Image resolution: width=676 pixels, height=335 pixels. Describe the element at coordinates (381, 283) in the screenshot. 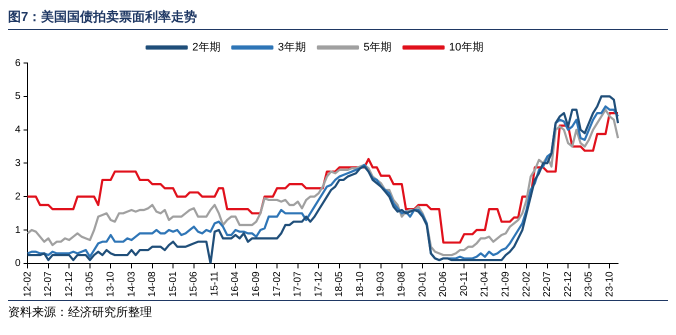

I see `x-tick-label: 19-03` at that location.